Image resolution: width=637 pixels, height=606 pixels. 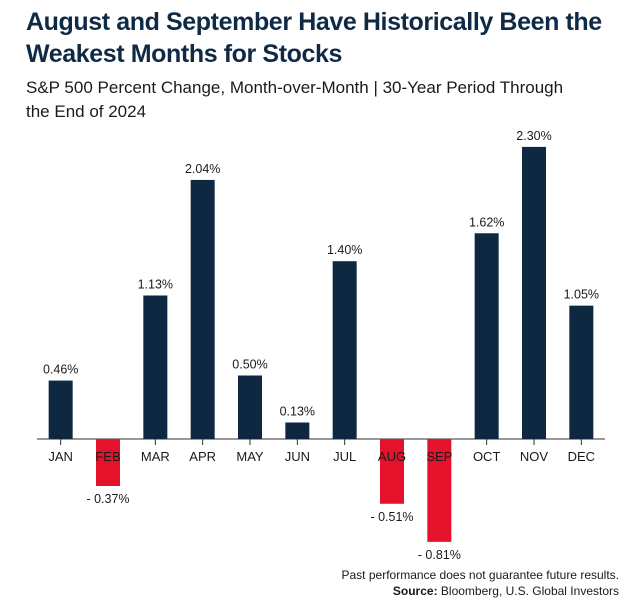 I want to click on bar-feb, so click(x=108, y=462).